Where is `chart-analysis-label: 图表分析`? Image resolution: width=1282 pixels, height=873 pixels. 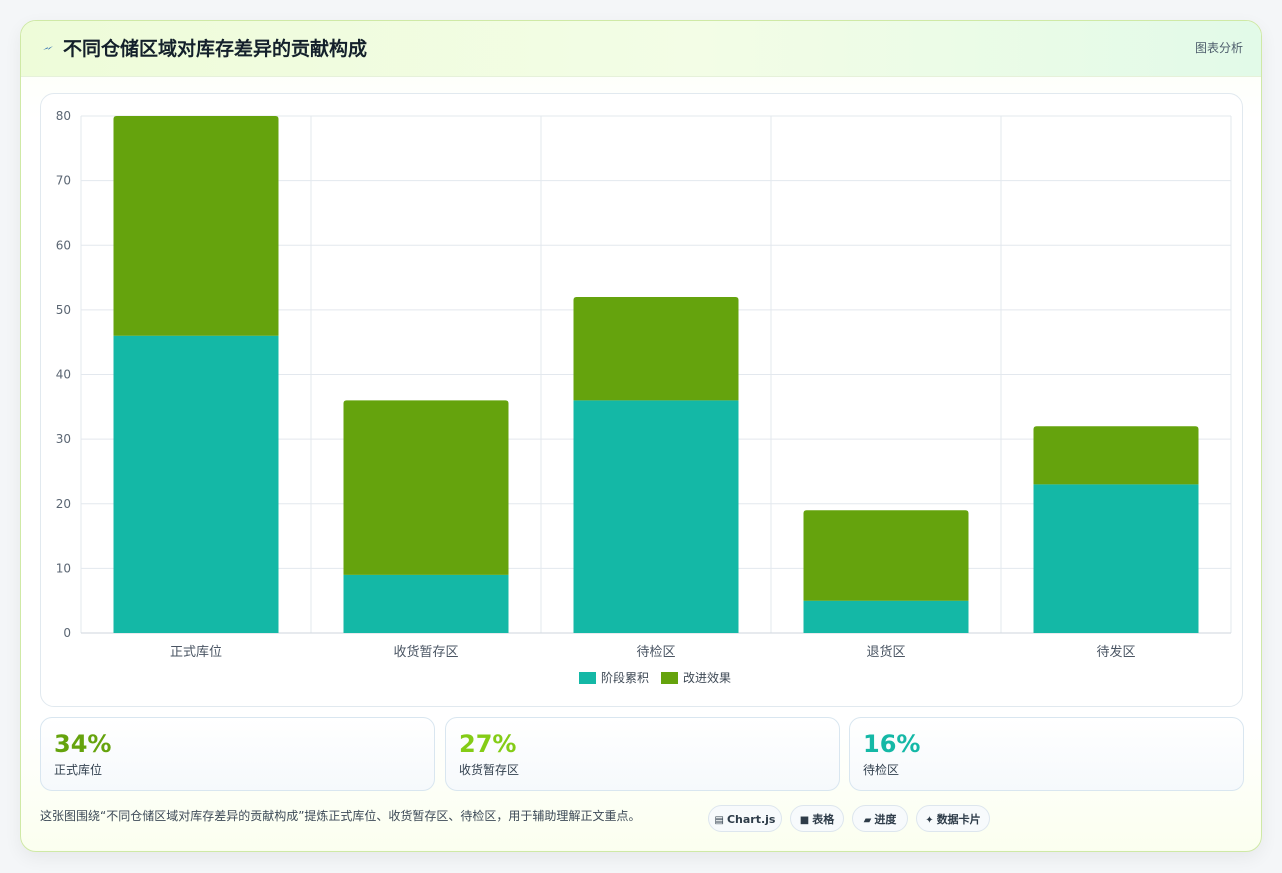
chart-analysis-label: 图表分析 is located at coordinates (1218, 48).